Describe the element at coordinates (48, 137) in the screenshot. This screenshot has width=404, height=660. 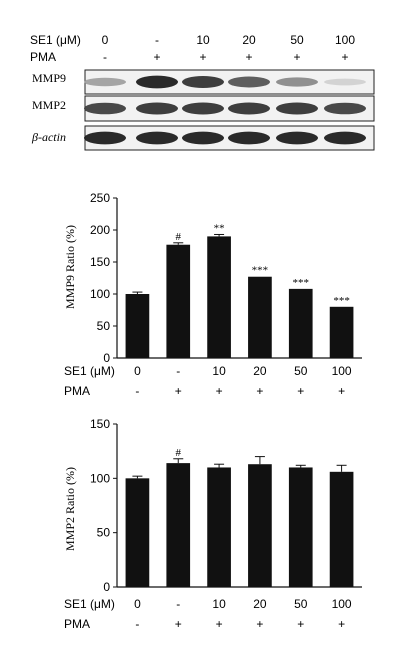
I see `blot-band-label-actin: β-actin` at that location.